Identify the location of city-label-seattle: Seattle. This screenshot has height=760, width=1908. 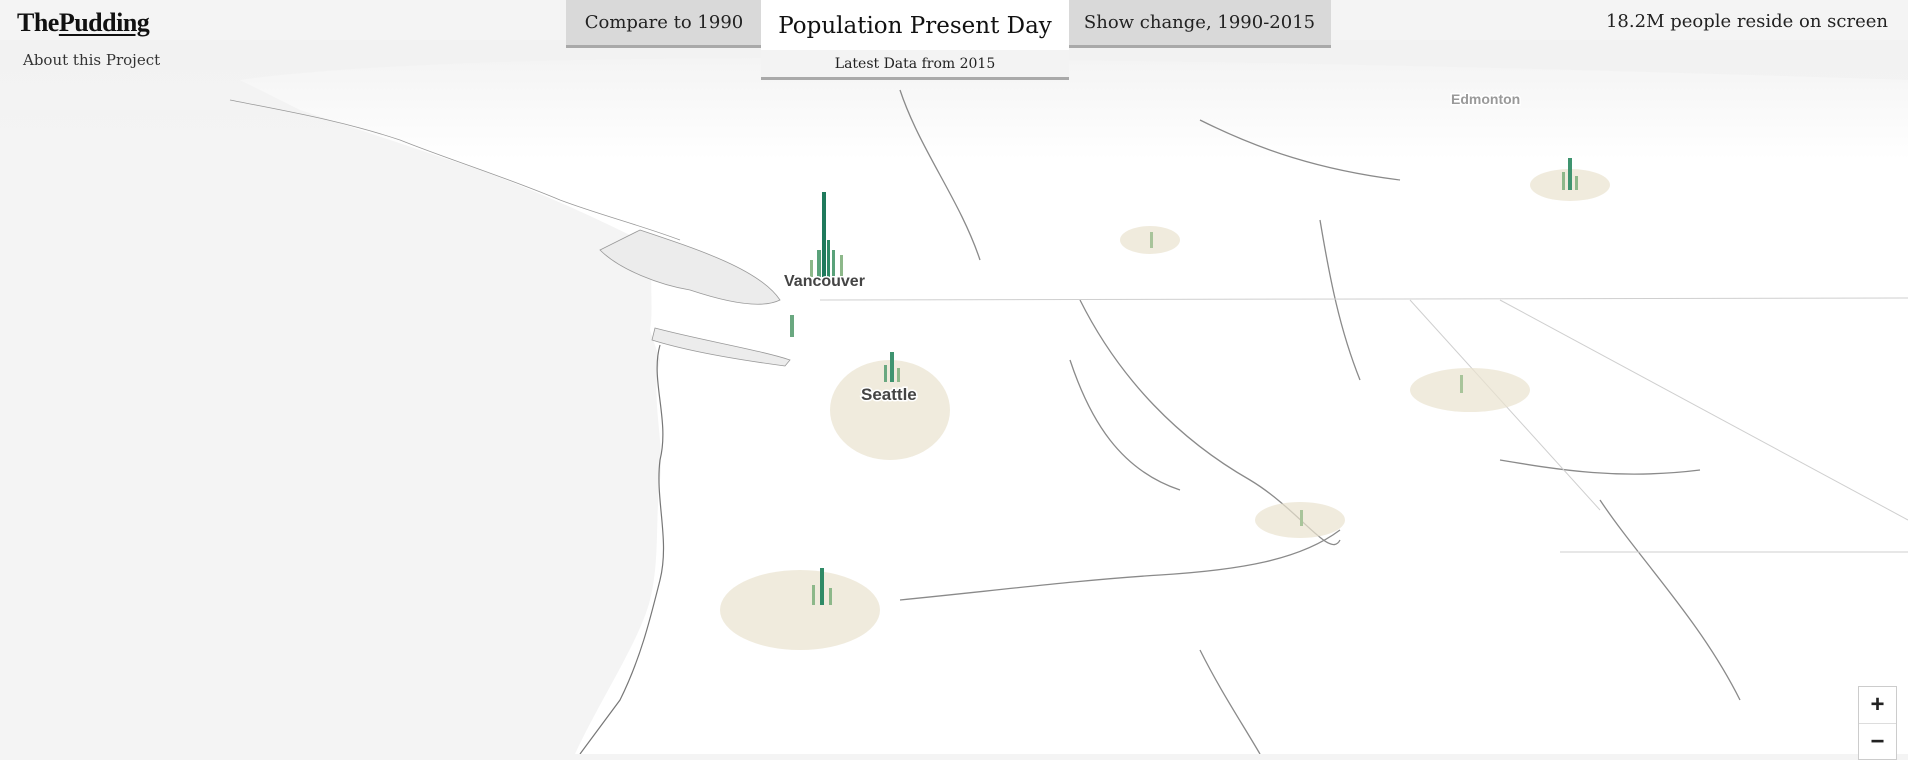
(889, 394).